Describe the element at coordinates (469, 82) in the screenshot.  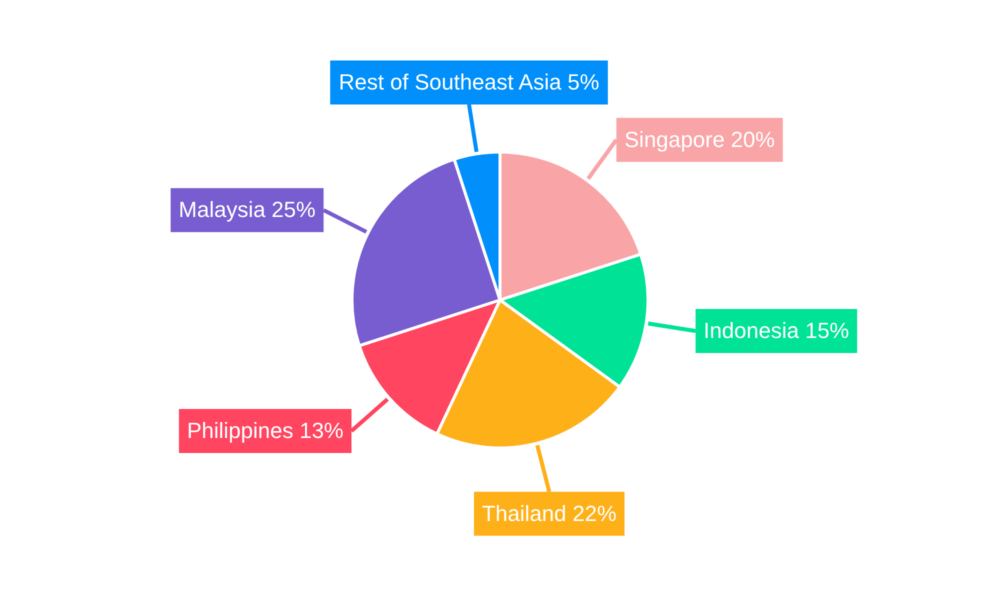
I see `slice-label: Rest of Southeast Asia 5%` at that location.